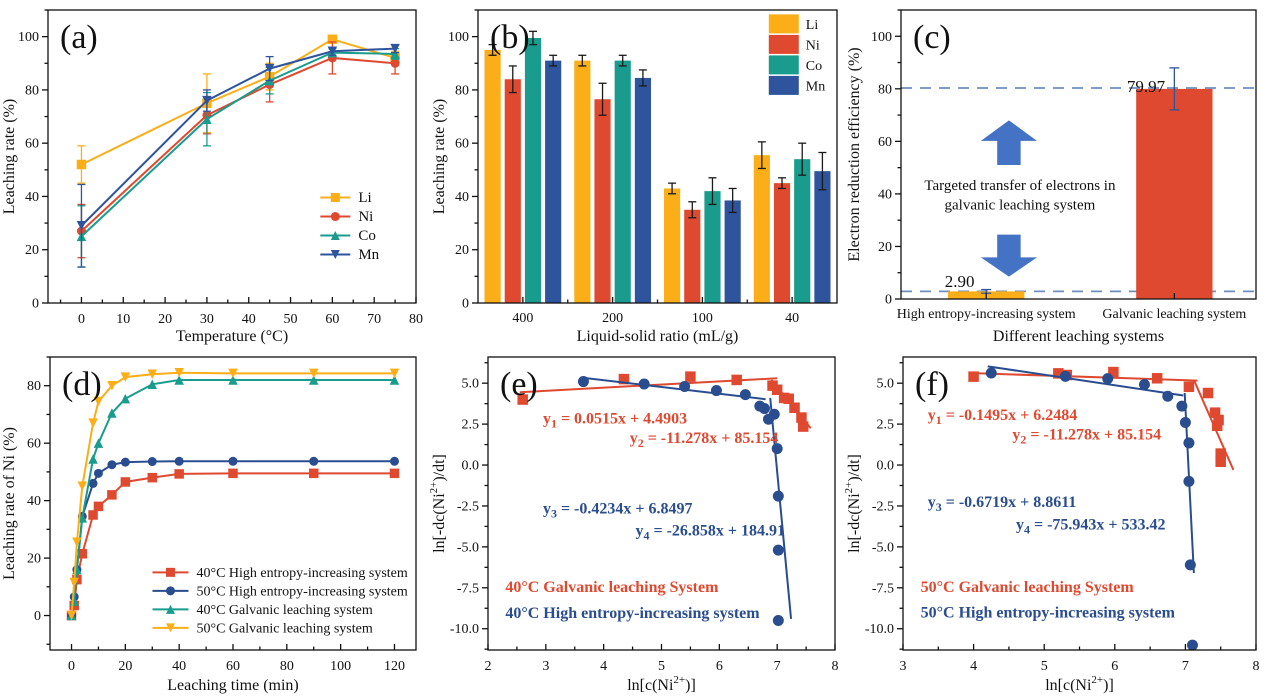 The height and width of the screenshot is (698, 1268). I want to click on y-tick-label: 100, so click(28, 37).